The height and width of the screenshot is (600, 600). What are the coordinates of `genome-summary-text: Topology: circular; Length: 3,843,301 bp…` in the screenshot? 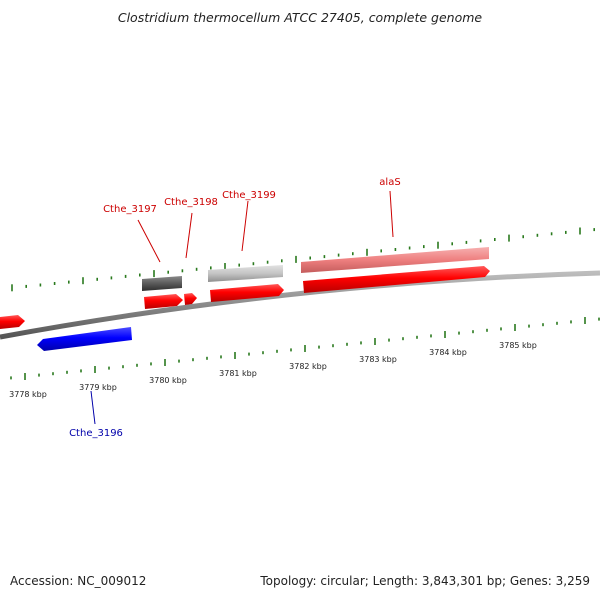 It's located at (425, 581).